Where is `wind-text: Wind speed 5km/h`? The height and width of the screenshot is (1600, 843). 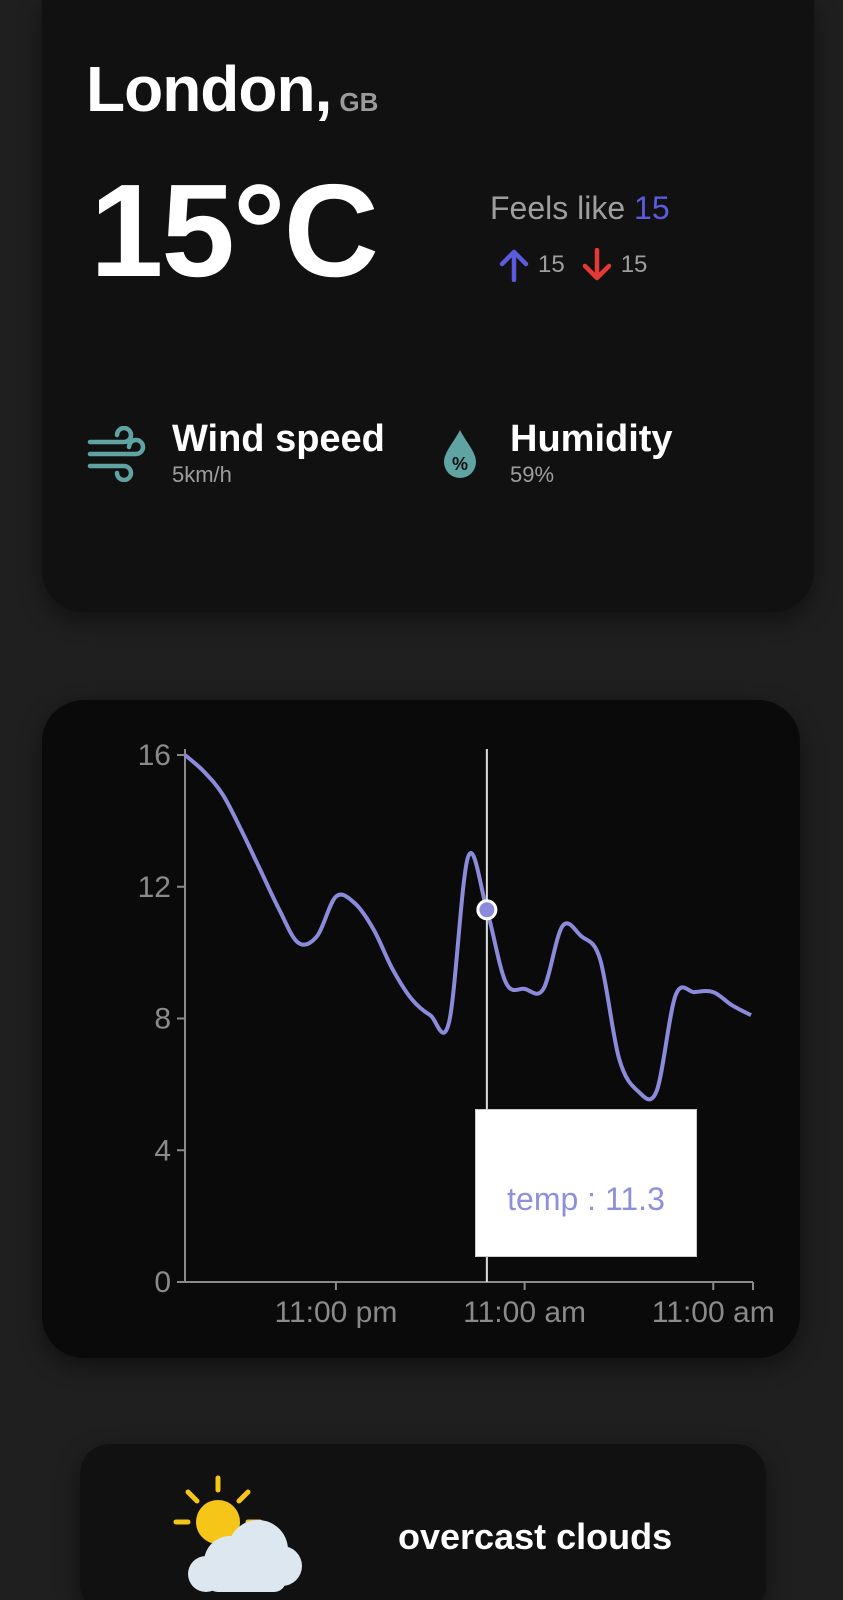 wind-text: Wind speed 5km/h is located at coordinates (278, 454).